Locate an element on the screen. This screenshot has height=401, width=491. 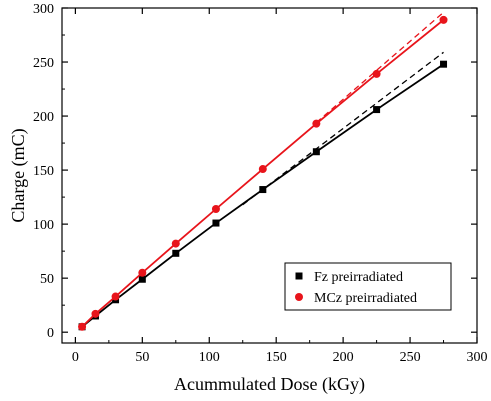
x-tick-label-150: 150 is located at coordinates (276, 357).